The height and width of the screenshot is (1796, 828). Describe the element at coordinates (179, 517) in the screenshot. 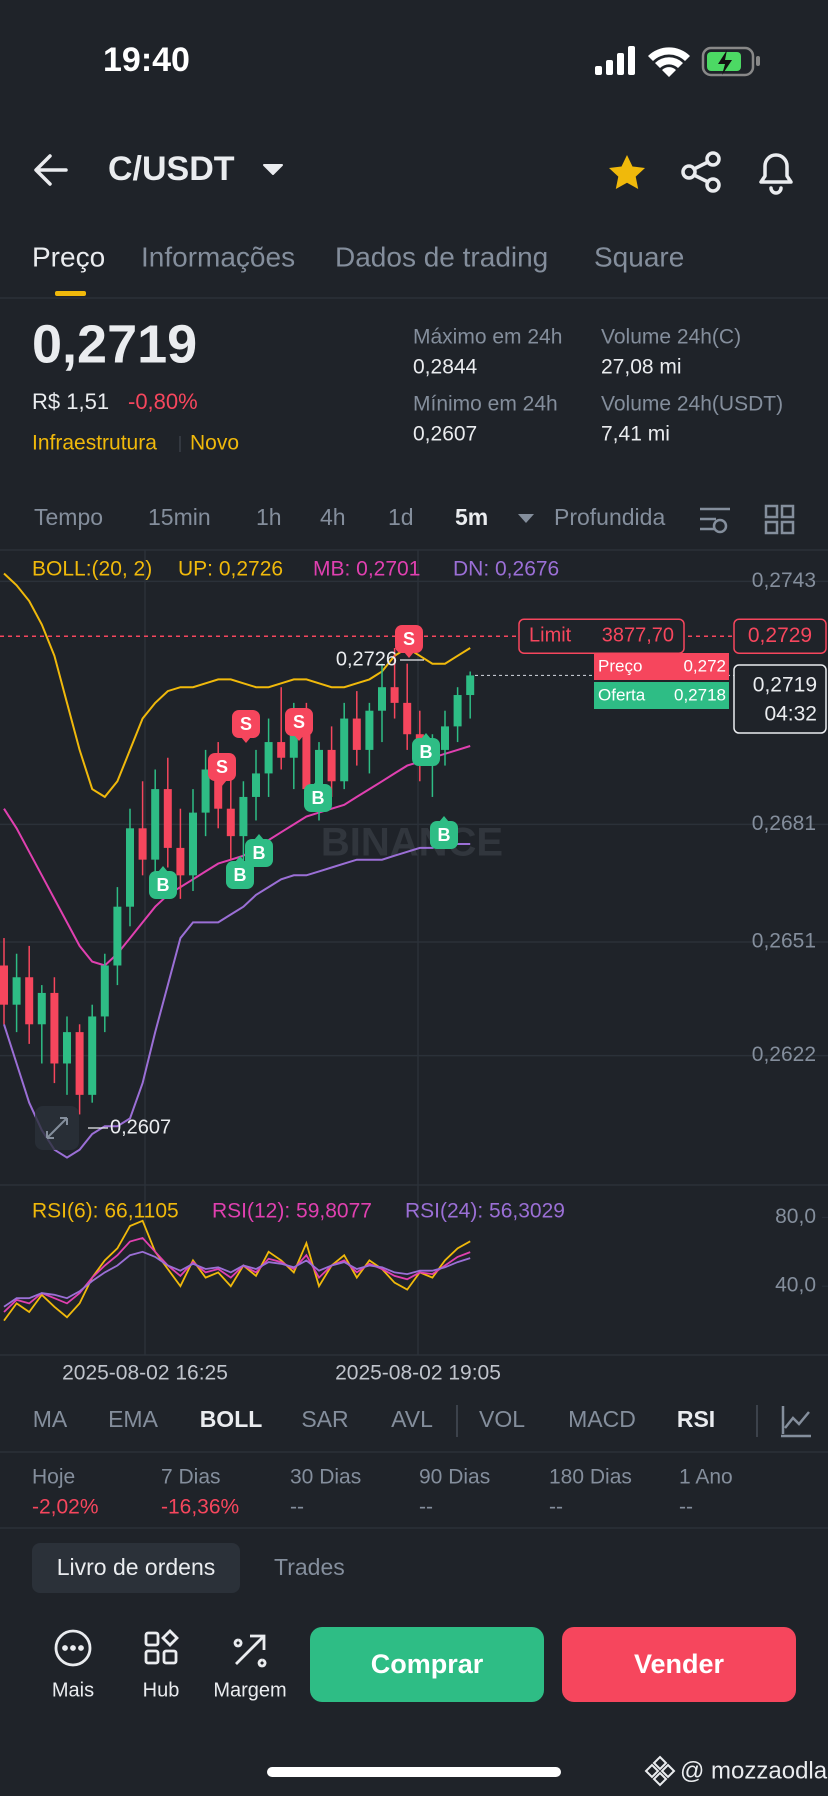

I see `interval: 15min` at that location.